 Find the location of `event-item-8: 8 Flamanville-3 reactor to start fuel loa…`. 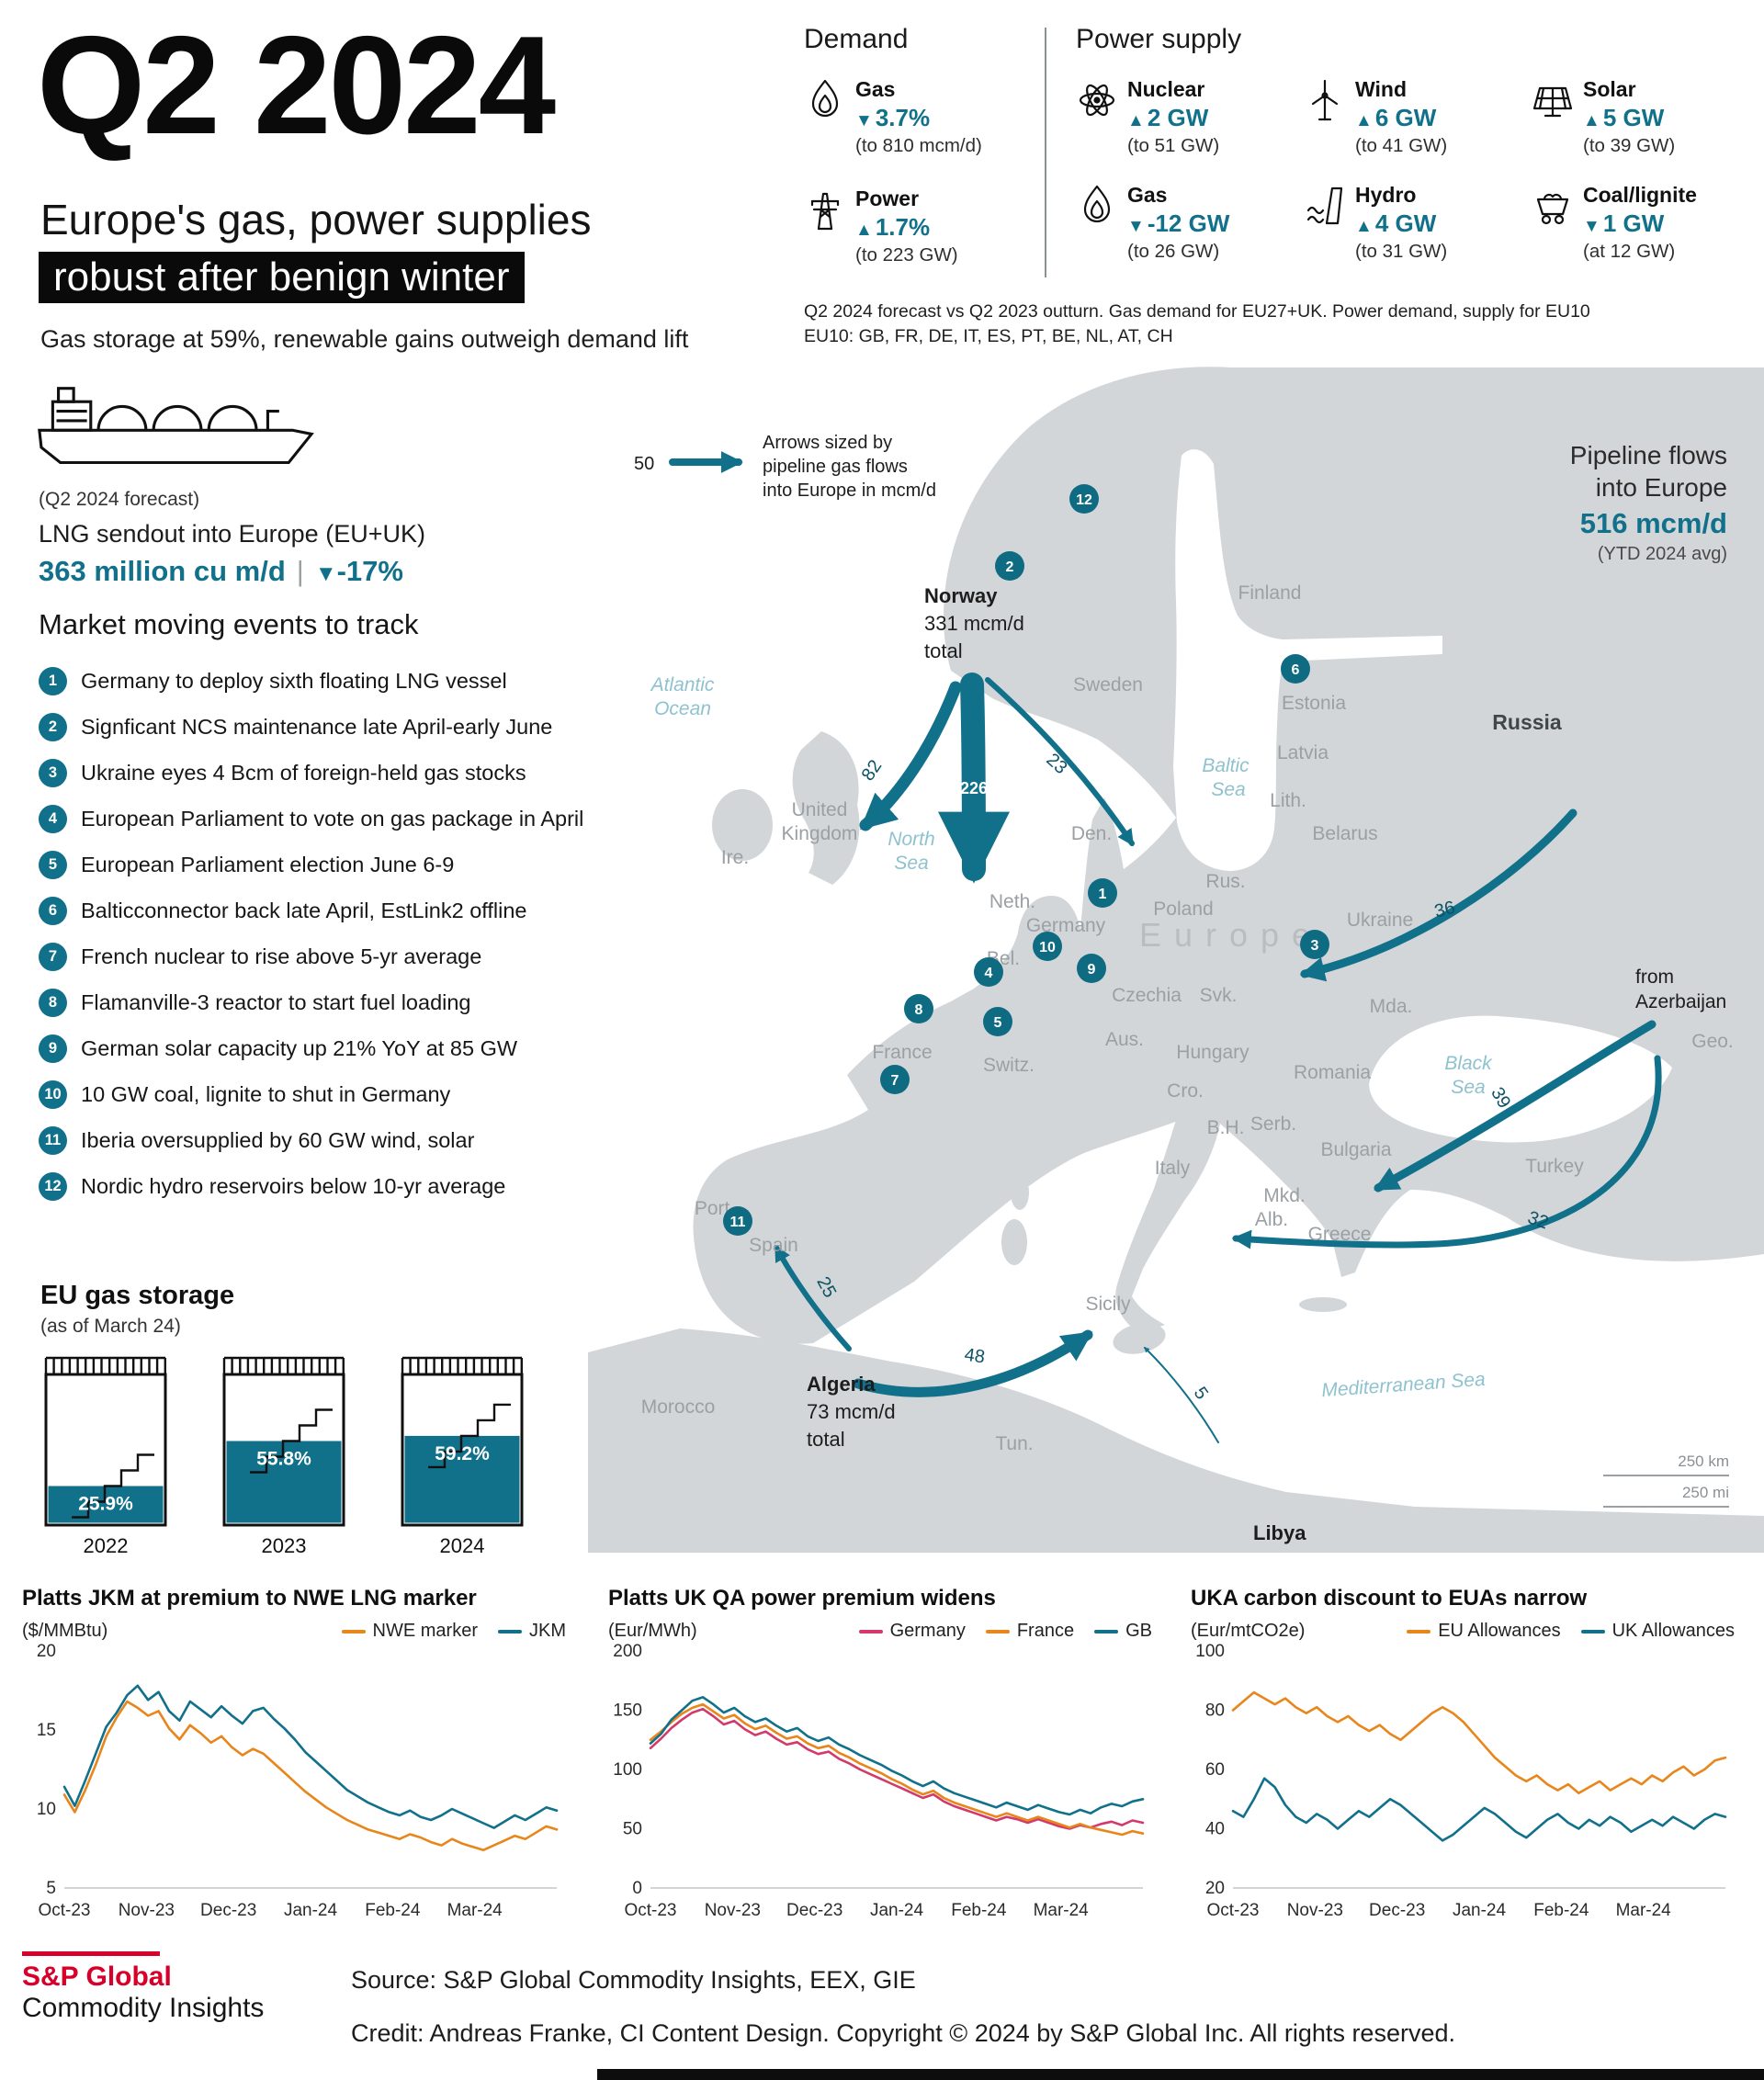

event-item-8: 8 Flamanville-3 reactor to start fuel loa… is located at coordinates (311, 1002).